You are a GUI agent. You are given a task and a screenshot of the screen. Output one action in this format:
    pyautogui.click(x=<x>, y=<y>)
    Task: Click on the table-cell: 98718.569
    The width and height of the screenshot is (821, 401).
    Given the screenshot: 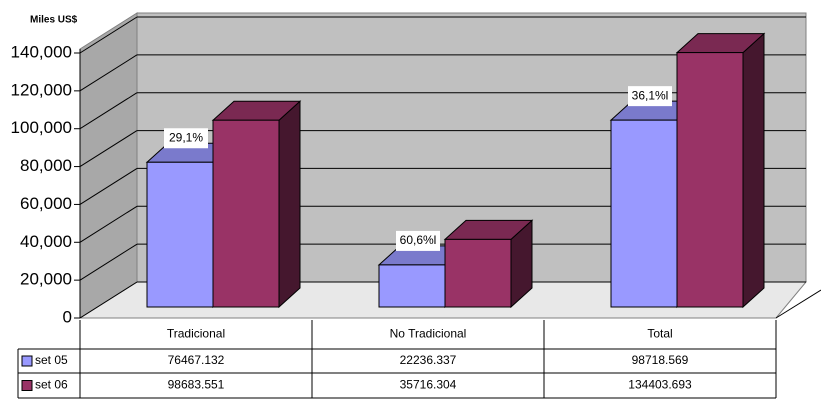 What is the action you would take?
    pyautogui.click(x=660, y=360)
    